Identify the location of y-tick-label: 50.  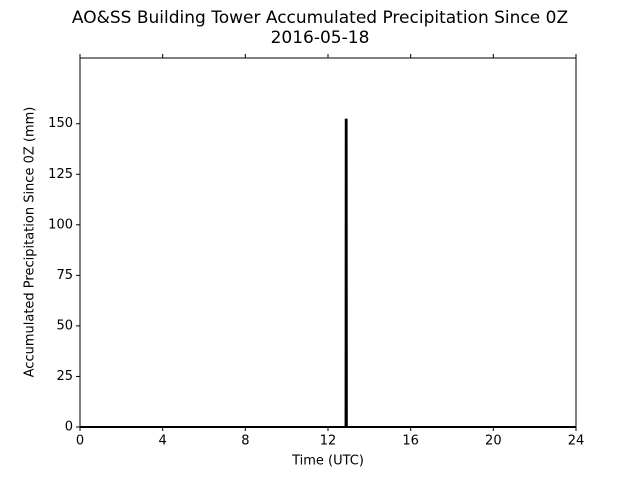
(64, 325).